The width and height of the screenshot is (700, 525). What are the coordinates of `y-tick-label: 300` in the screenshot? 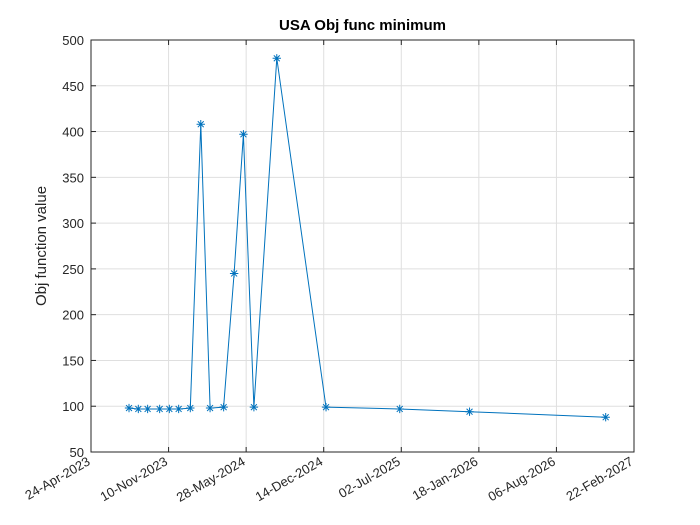 It's located at (73, 223).